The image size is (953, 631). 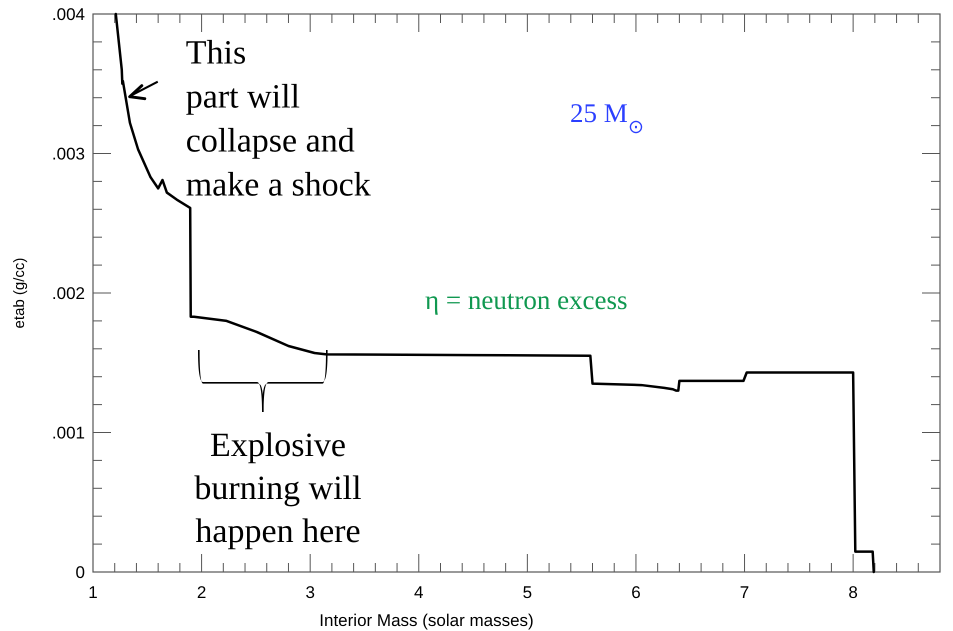 I want to click on x-tick-label: 8, so click(x=853, y=592).